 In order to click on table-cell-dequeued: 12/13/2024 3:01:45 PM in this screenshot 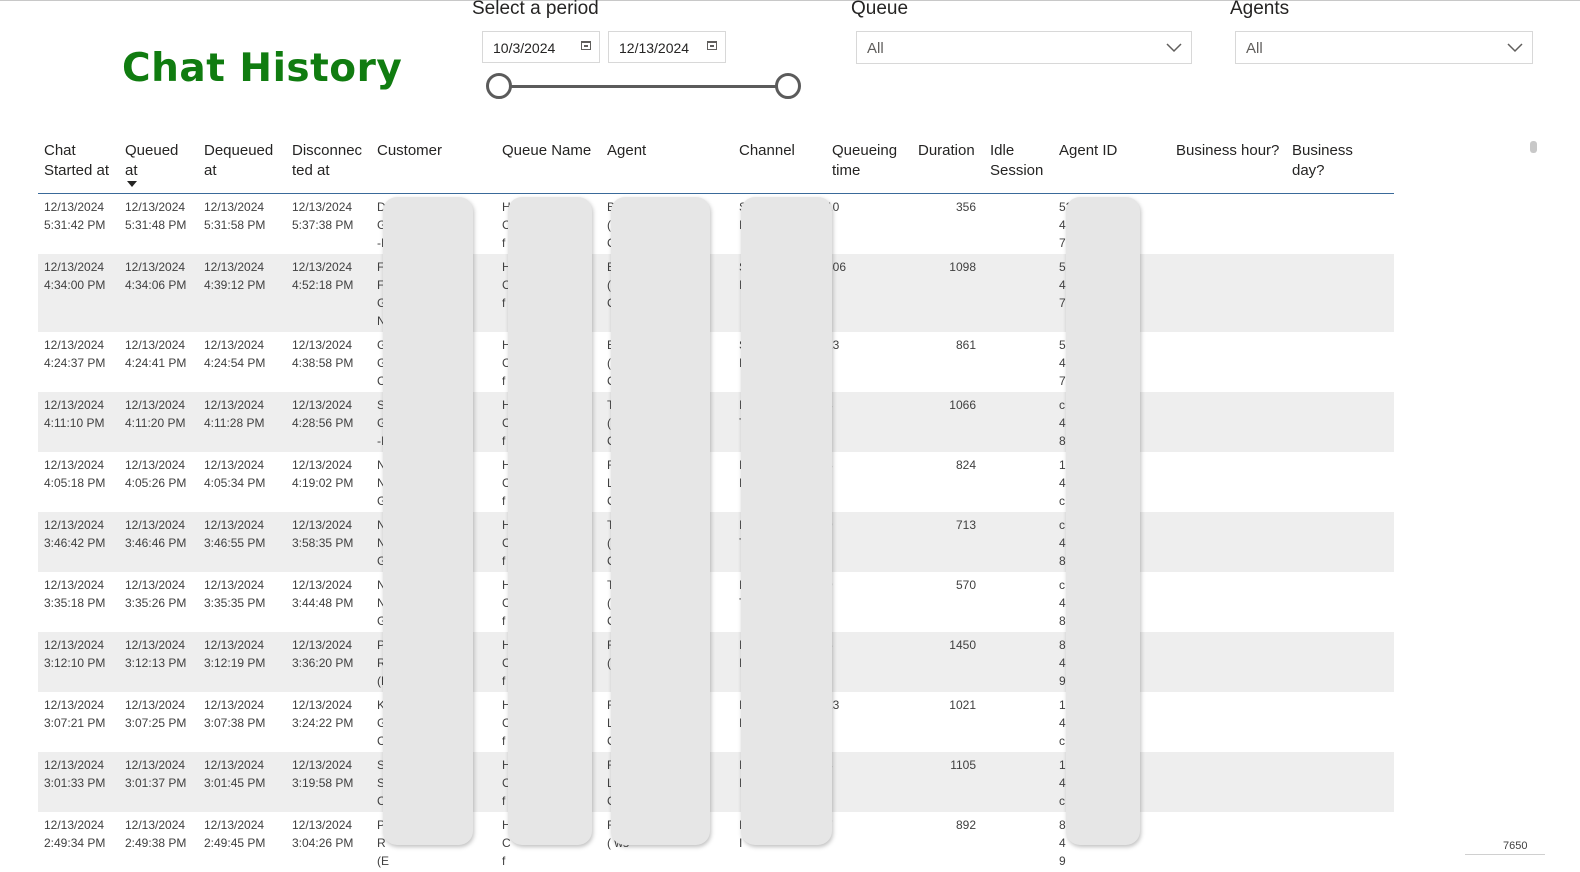, I will do `click(242, 782)`.